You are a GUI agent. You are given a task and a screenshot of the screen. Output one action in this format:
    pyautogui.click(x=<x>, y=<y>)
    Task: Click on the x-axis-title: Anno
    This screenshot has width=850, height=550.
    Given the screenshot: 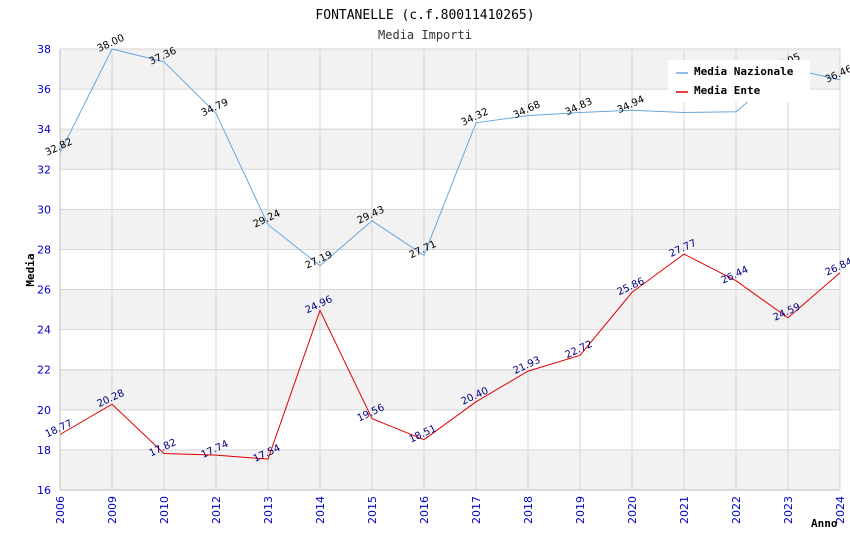 What is the action you would take?
    pyautogui.click(x=824, y=523)
    